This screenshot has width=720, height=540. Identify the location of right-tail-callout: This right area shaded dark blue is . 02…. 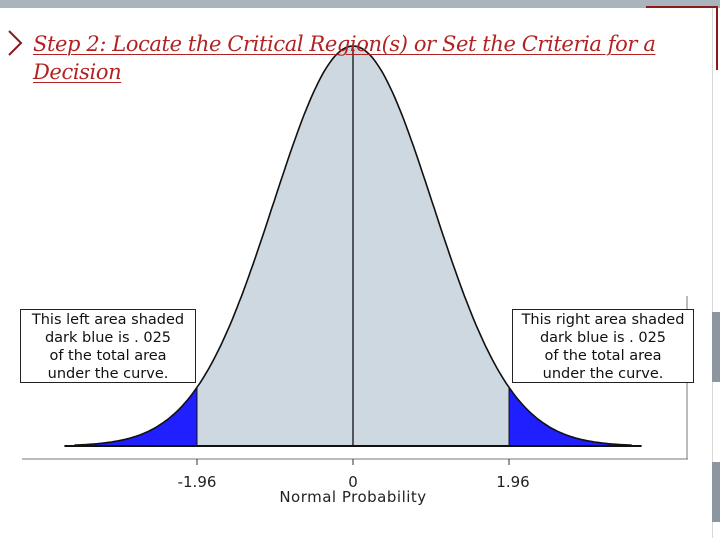
(603, 346).